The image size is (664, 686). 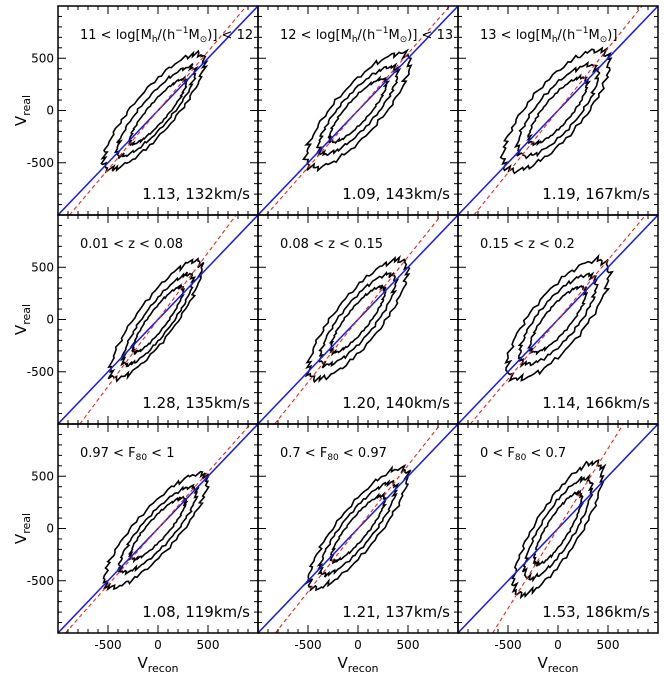 I want to click on y-axis-label-main: V, so click(x=21, y=120).